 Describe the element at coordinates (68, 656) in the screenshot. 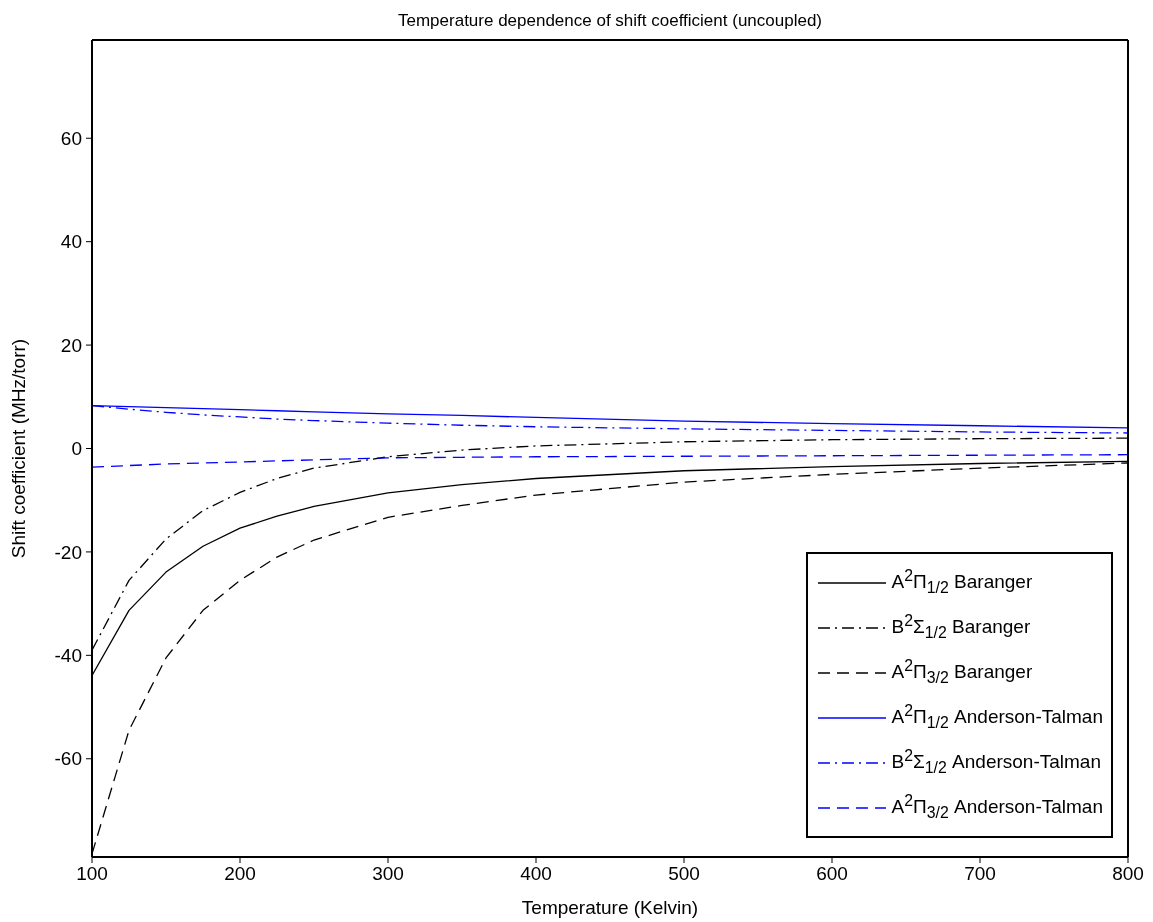

I see `y-tick-label: -40` at that location.